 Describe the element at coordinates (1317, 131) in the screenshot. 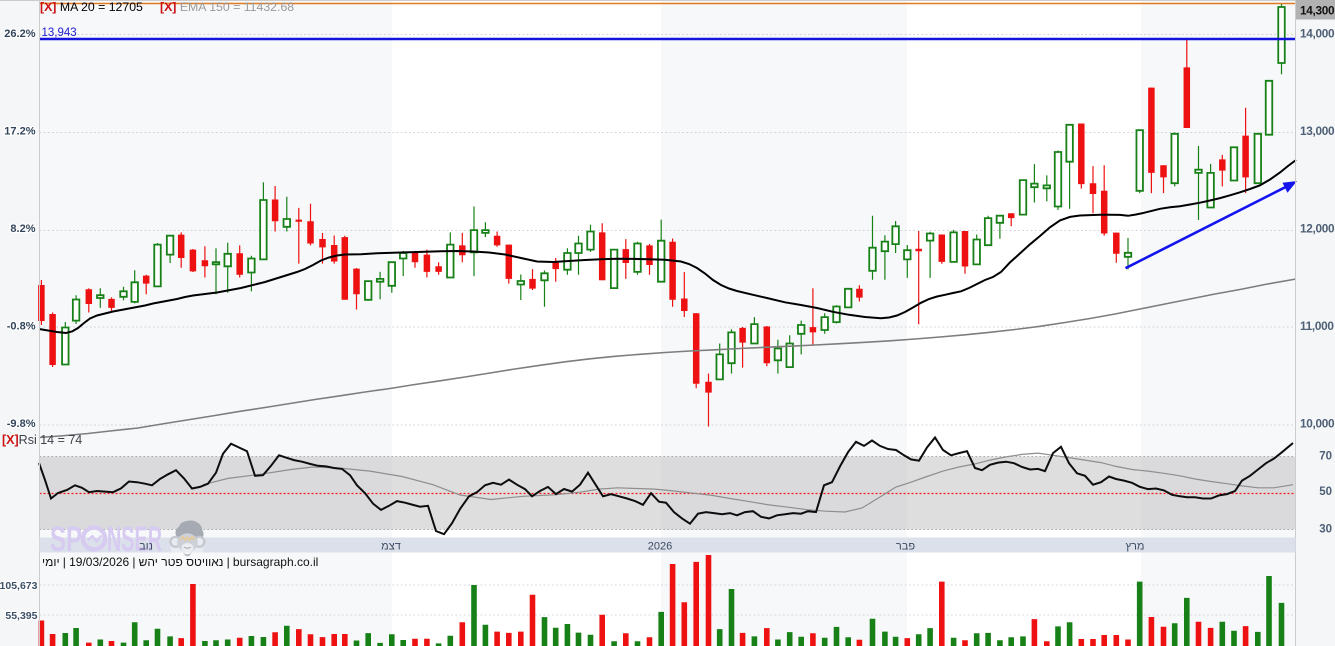

I see `svg-text: 13,000` at that location.